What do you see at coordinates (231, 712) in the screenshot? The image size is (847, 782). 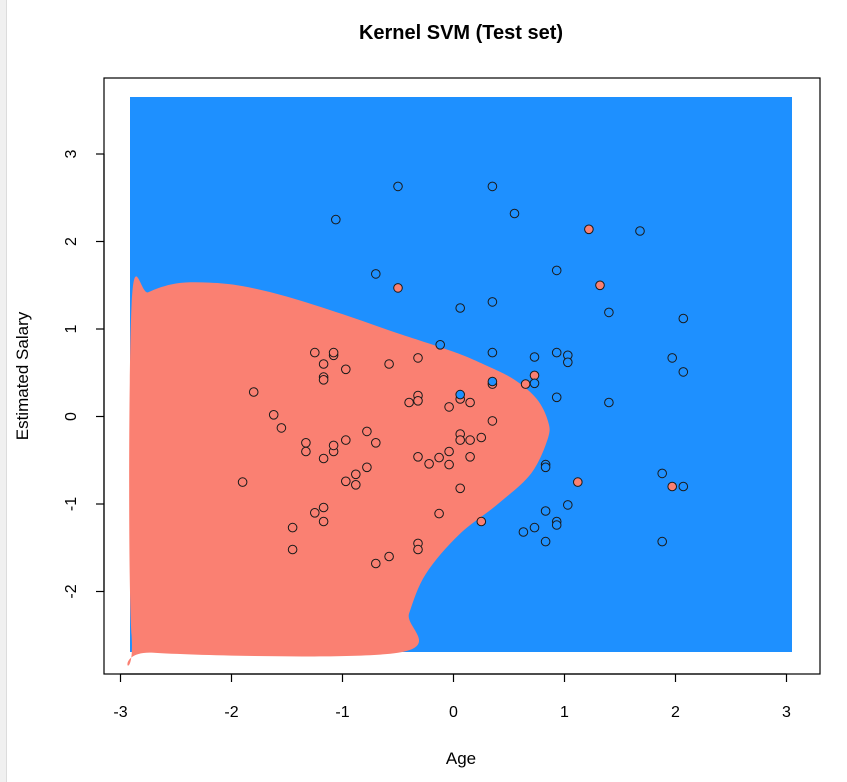 I see `x-tick-label: -2` at bounding box center [231, 712].